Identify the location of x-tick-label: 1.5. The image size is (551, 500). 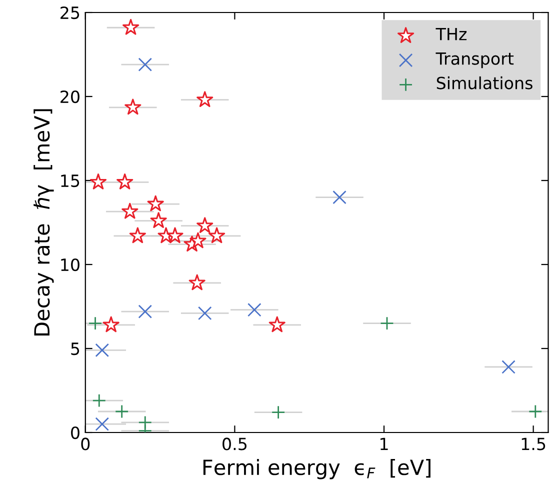
(534, 444).